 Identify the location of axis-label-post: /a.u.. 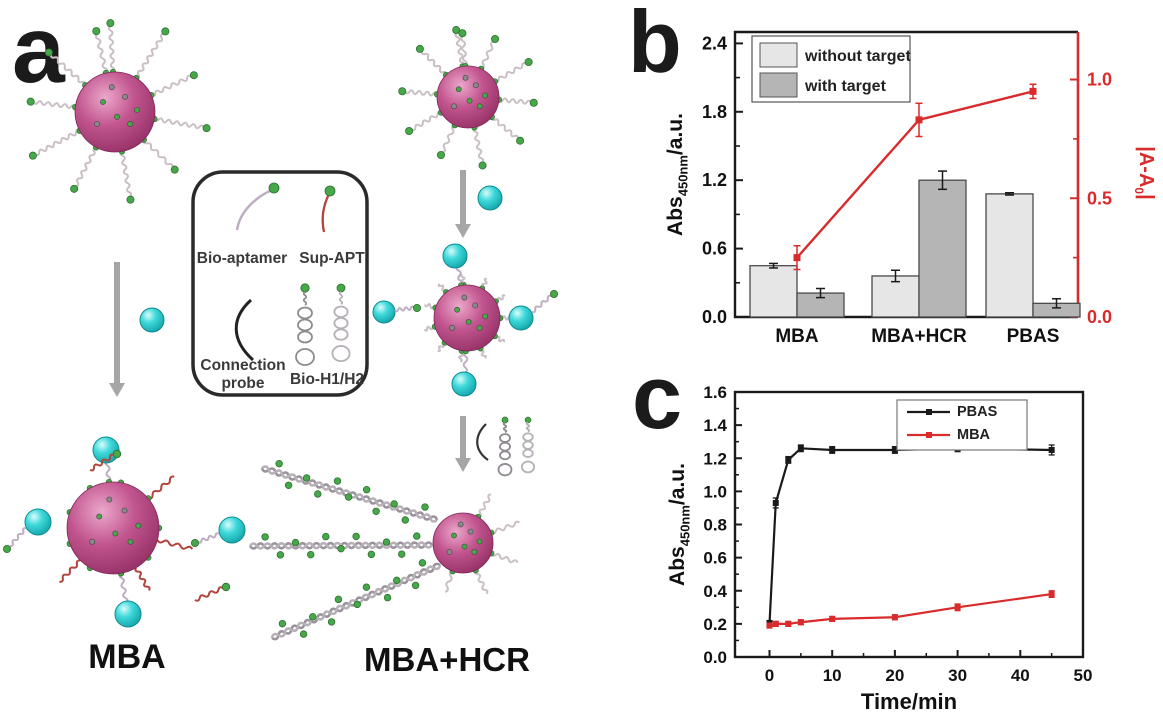
(677, 484).